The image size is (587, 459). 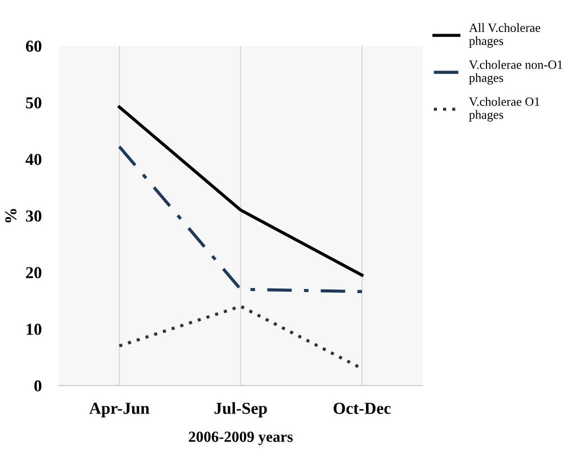 What do you see at coordinates (34, 216) in the screenshot?
I see `y-tick-label: 30` at bounding box center [34, 216].